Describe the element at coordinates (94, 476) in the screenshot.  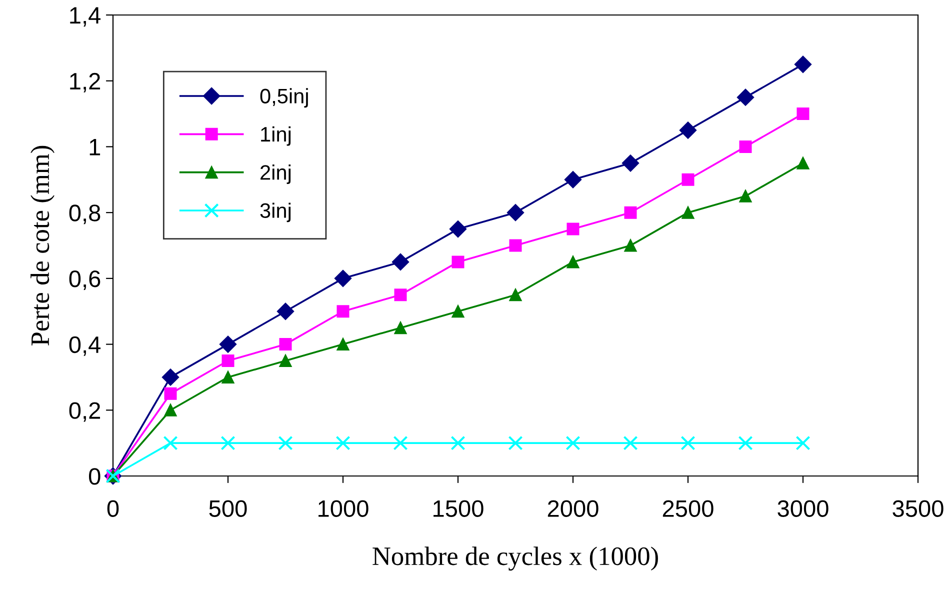
I see `y-tick-label: 0` at that location.